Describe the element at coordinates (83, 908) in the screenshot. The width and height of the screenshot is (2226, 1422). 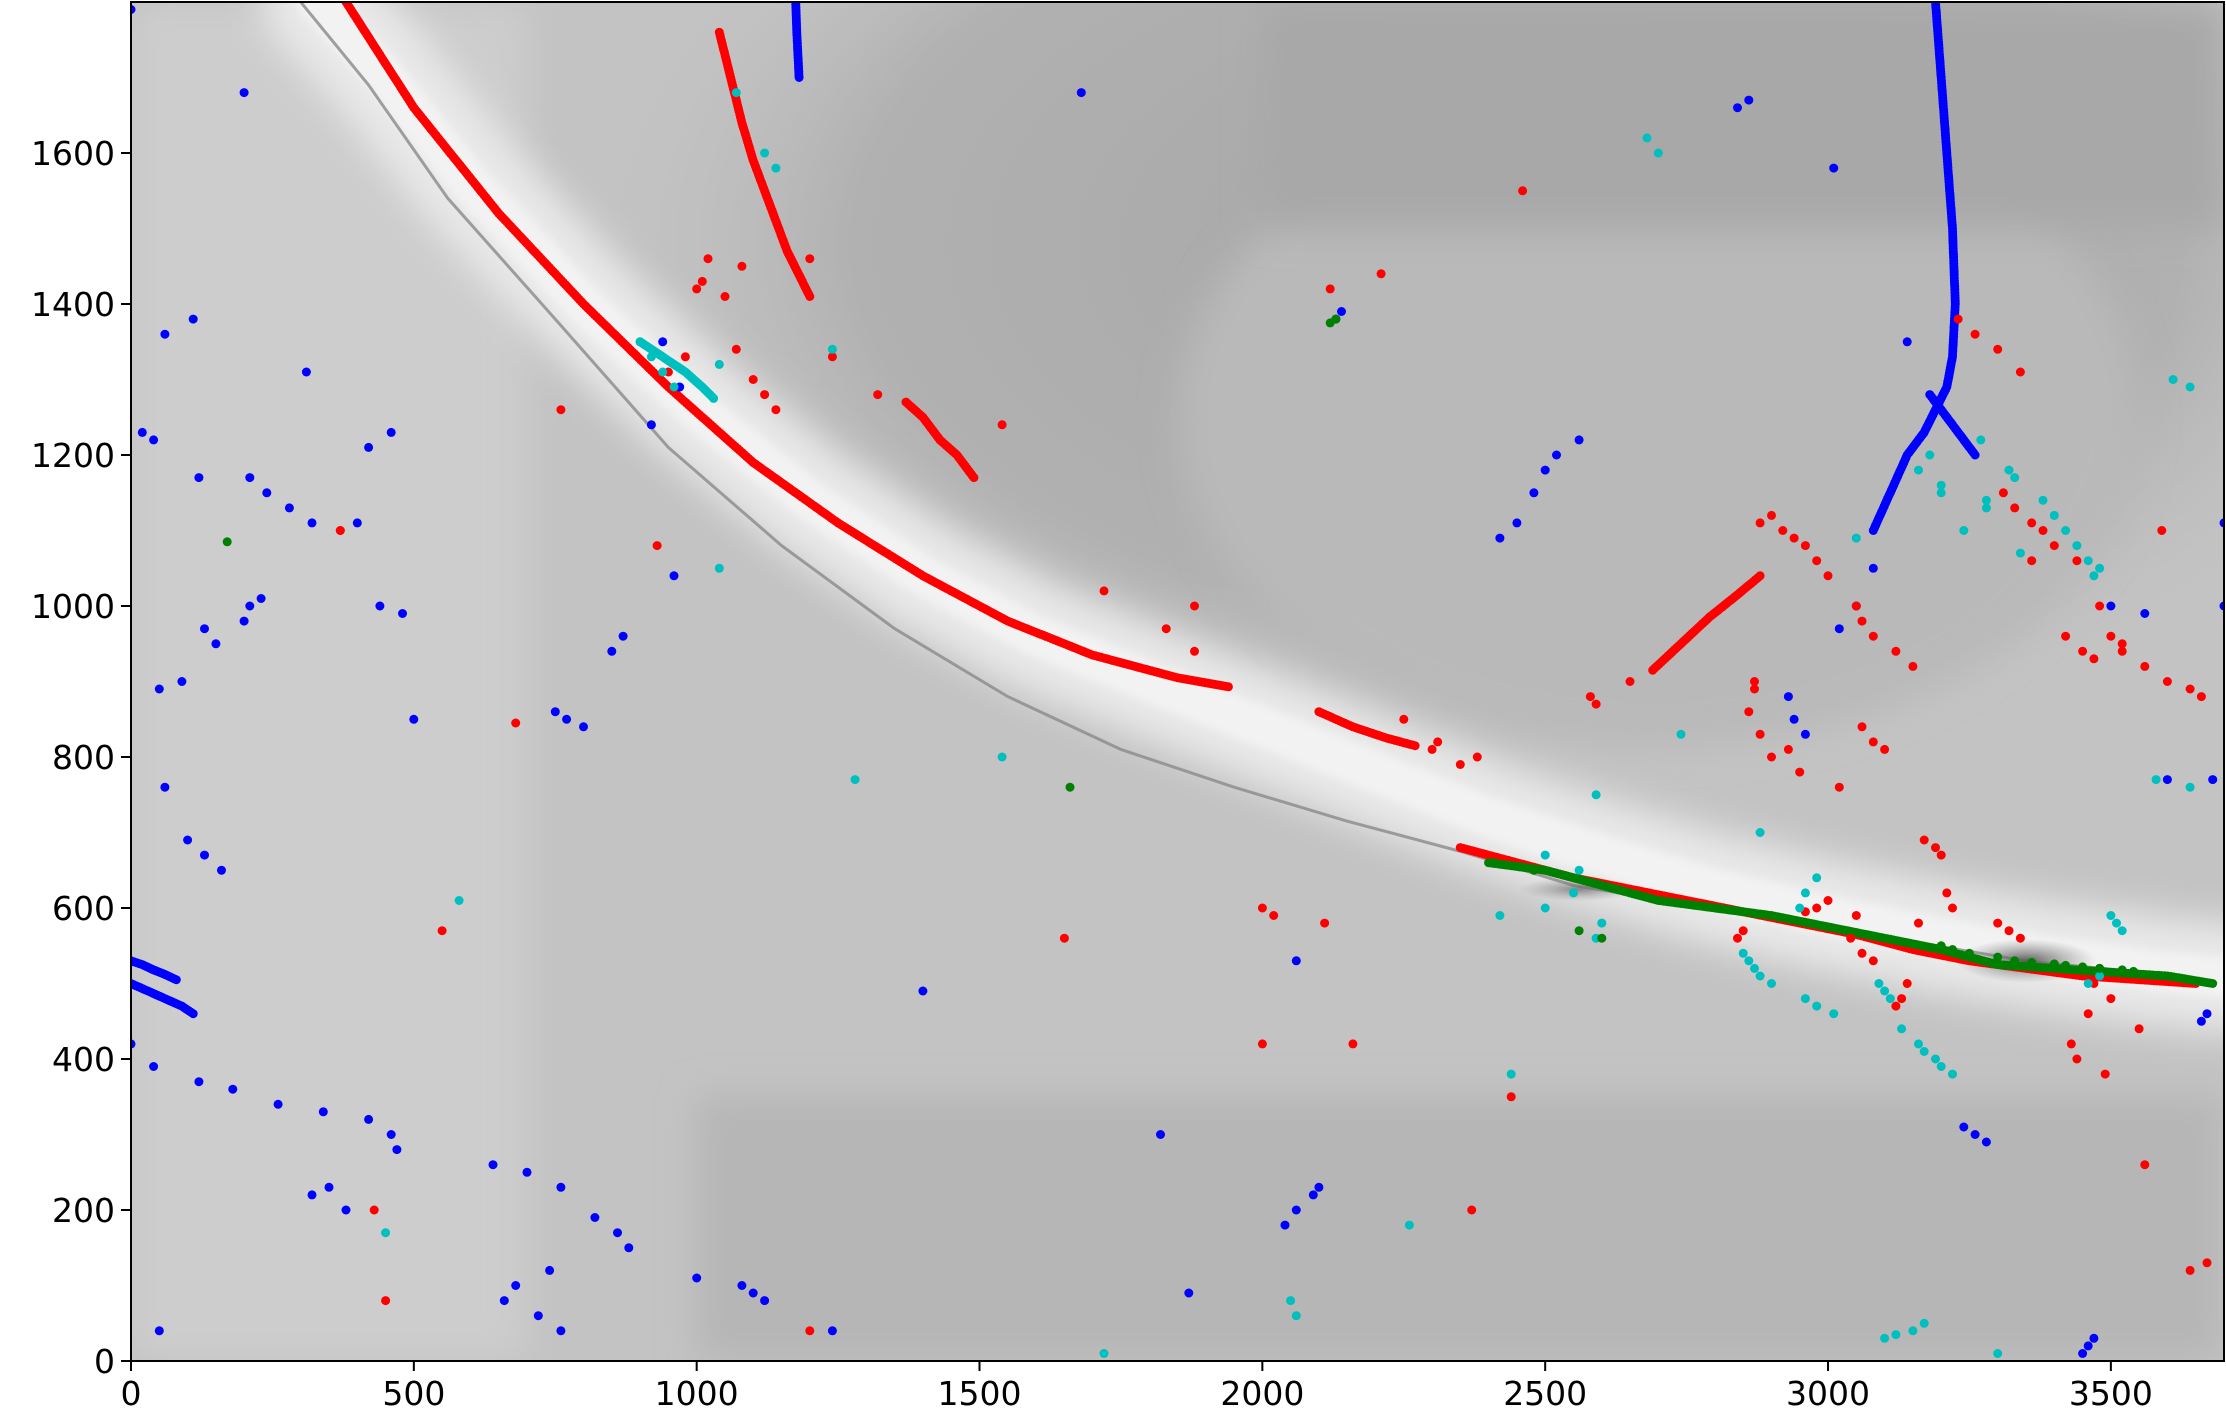
I see `y-tick-label: 600` at that location.